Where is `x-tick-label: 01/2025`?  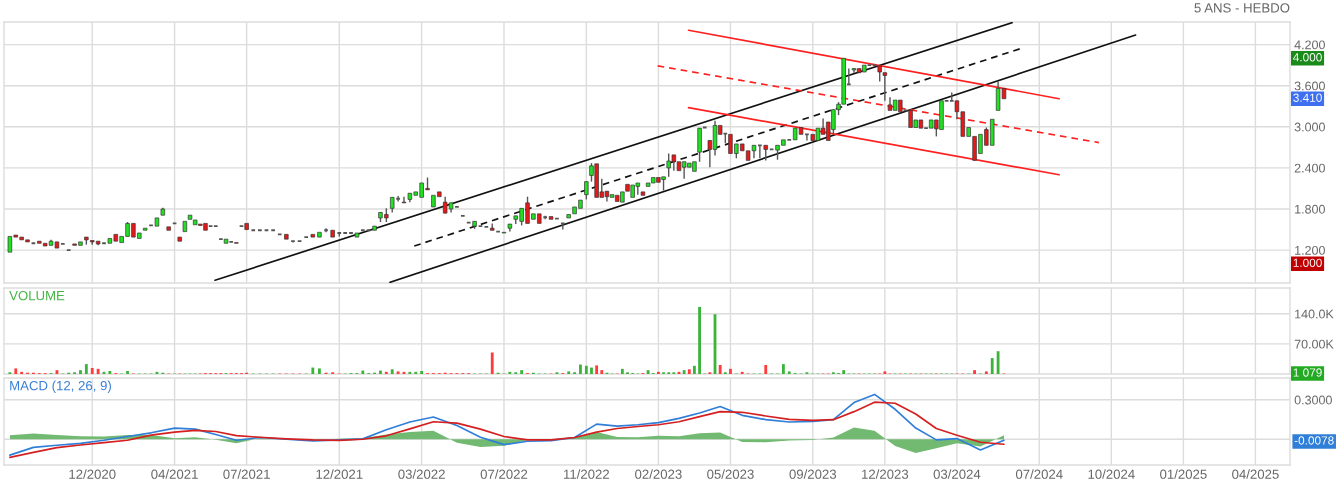 x-tick-label: 01/2025 is located at coordinates (1183, 474).